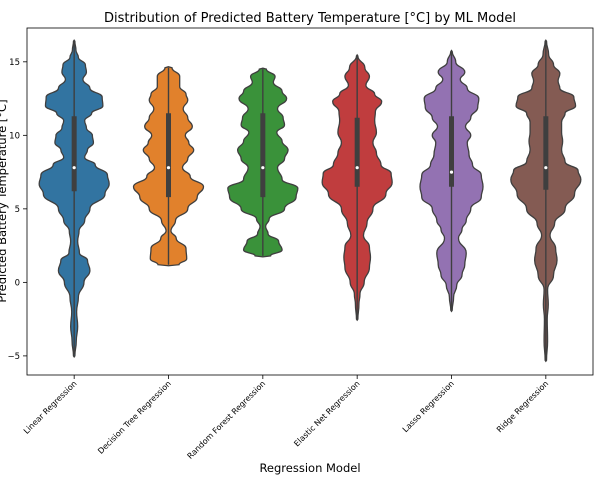 The height and width of the screenshot is (482, 604). I want to click on y-axis: −5 0 5 10 15, so click(17, 210).